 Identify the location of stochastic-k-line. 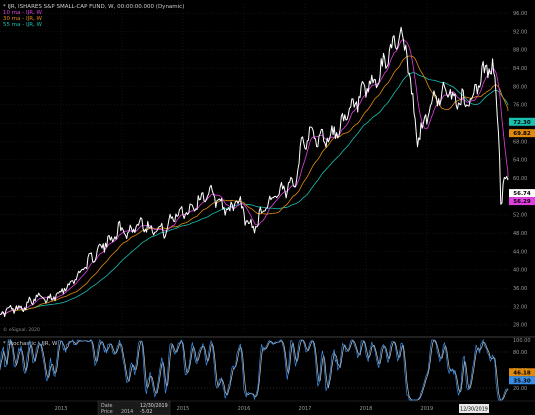
(254, 369).